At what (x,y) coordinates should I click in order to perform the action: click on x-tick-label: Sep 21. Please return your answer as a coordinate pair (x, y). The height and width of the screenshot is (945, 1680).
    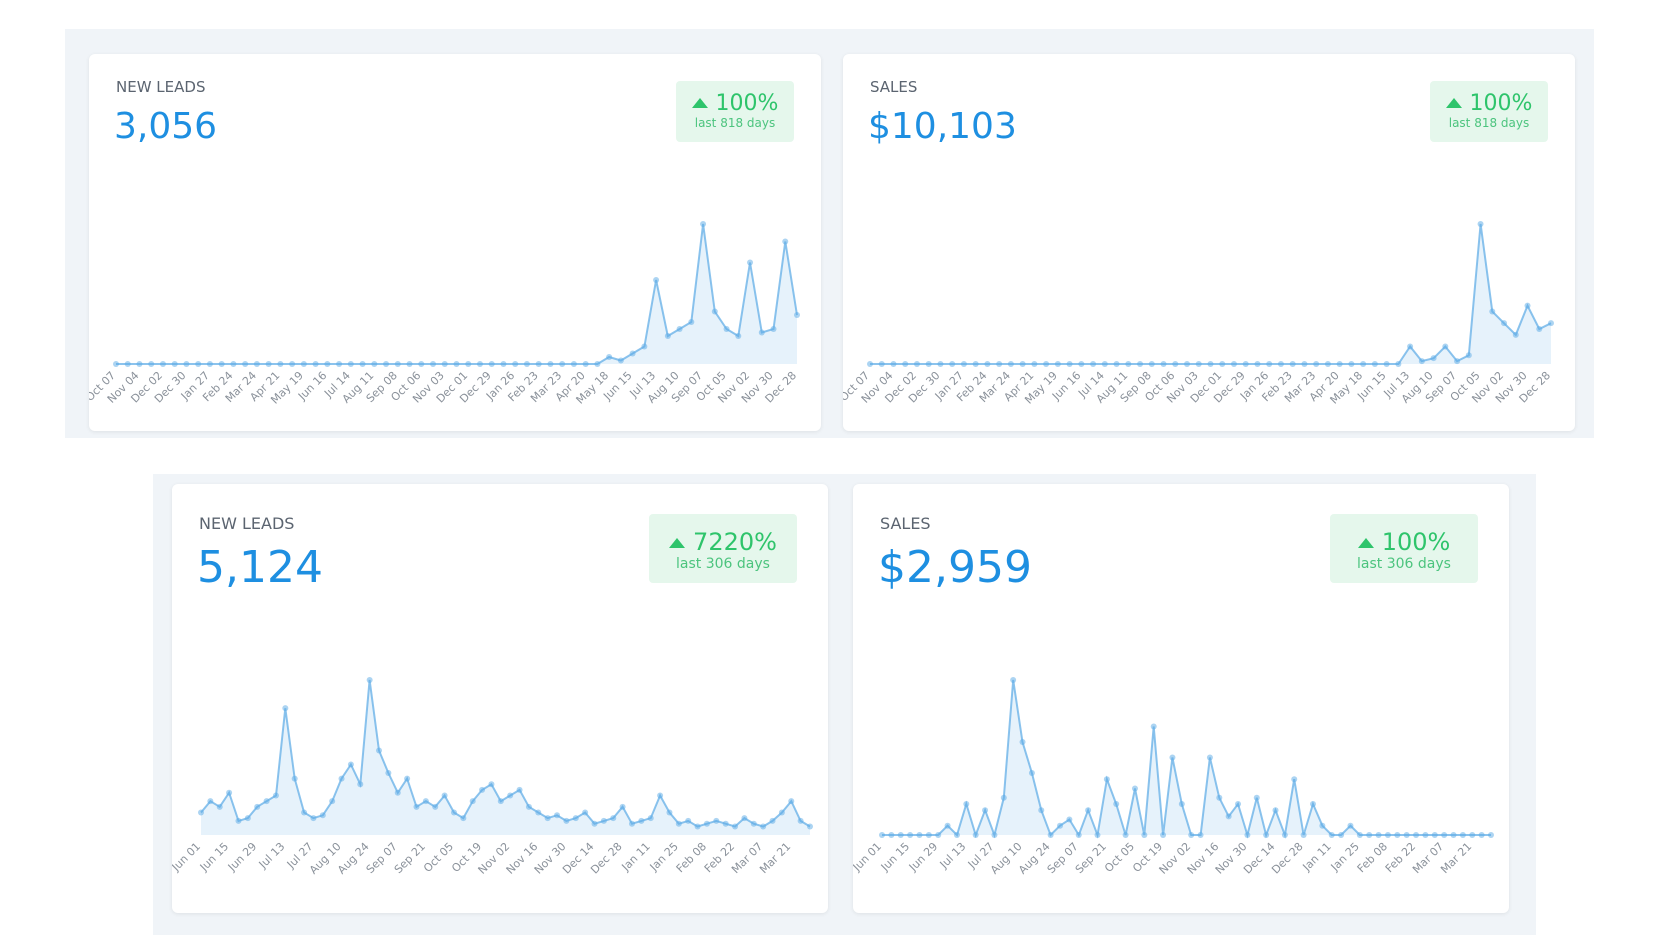
    Looking at the image, I should click on (1091, 858).